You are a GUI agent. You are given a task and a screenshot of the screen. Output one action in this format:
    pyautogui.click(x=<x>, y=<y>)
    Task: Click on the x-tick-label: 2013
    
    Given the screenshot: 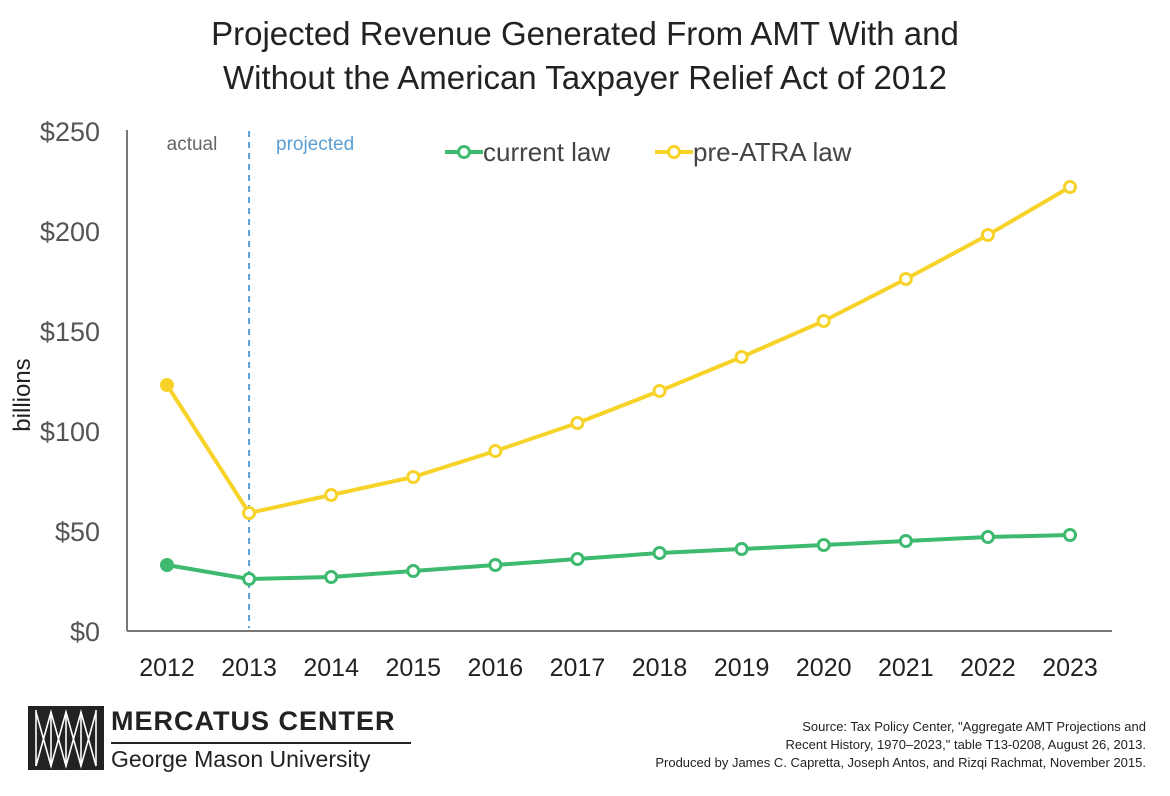 What is the action you would take?
    pyautogui.click(x=249, y=668)
    